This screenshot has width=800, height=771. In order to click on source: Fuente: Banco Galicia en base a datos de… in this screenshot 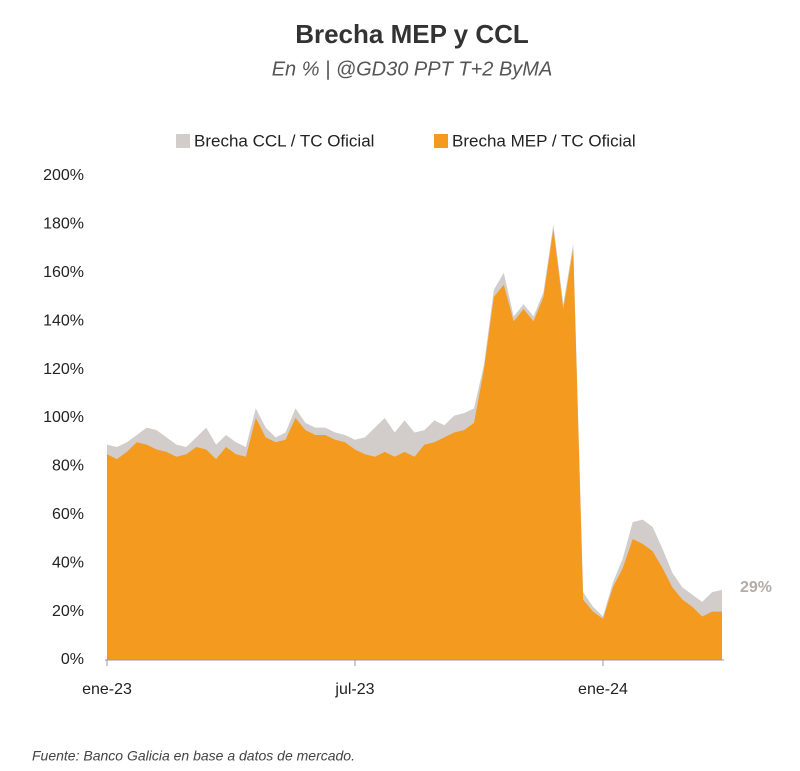, I will do `click(193, 756)`.